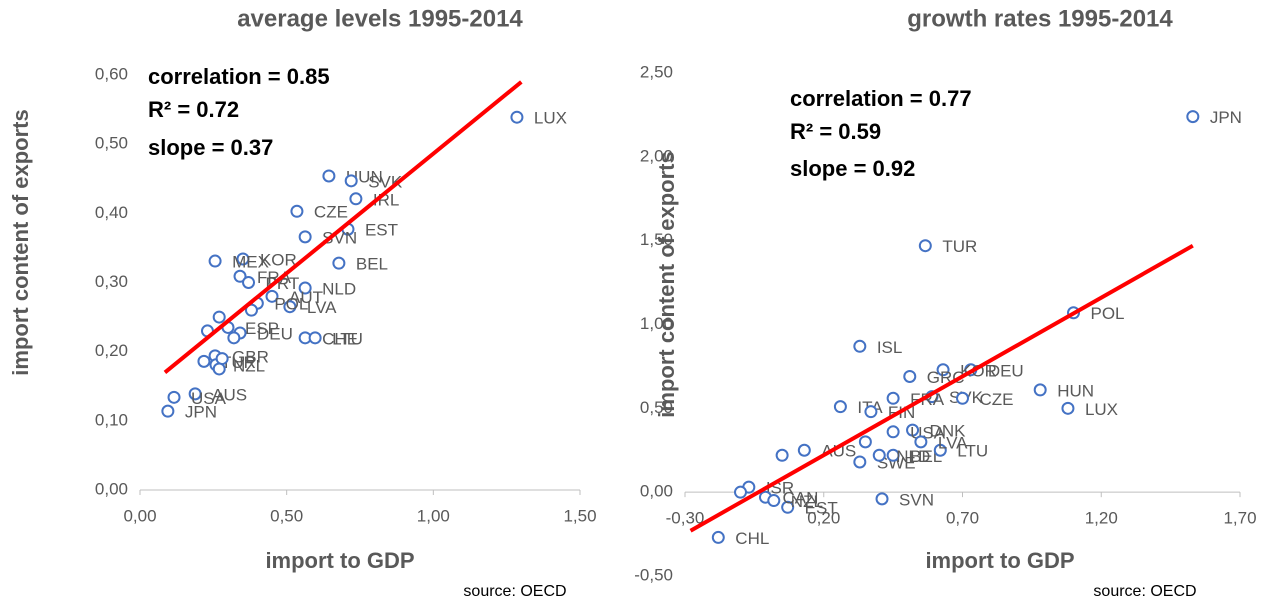 Image resolution: width=1275 pixels, height=610 pixels. I want to click on x-axis-title: import to GDP, so click(999, 560).